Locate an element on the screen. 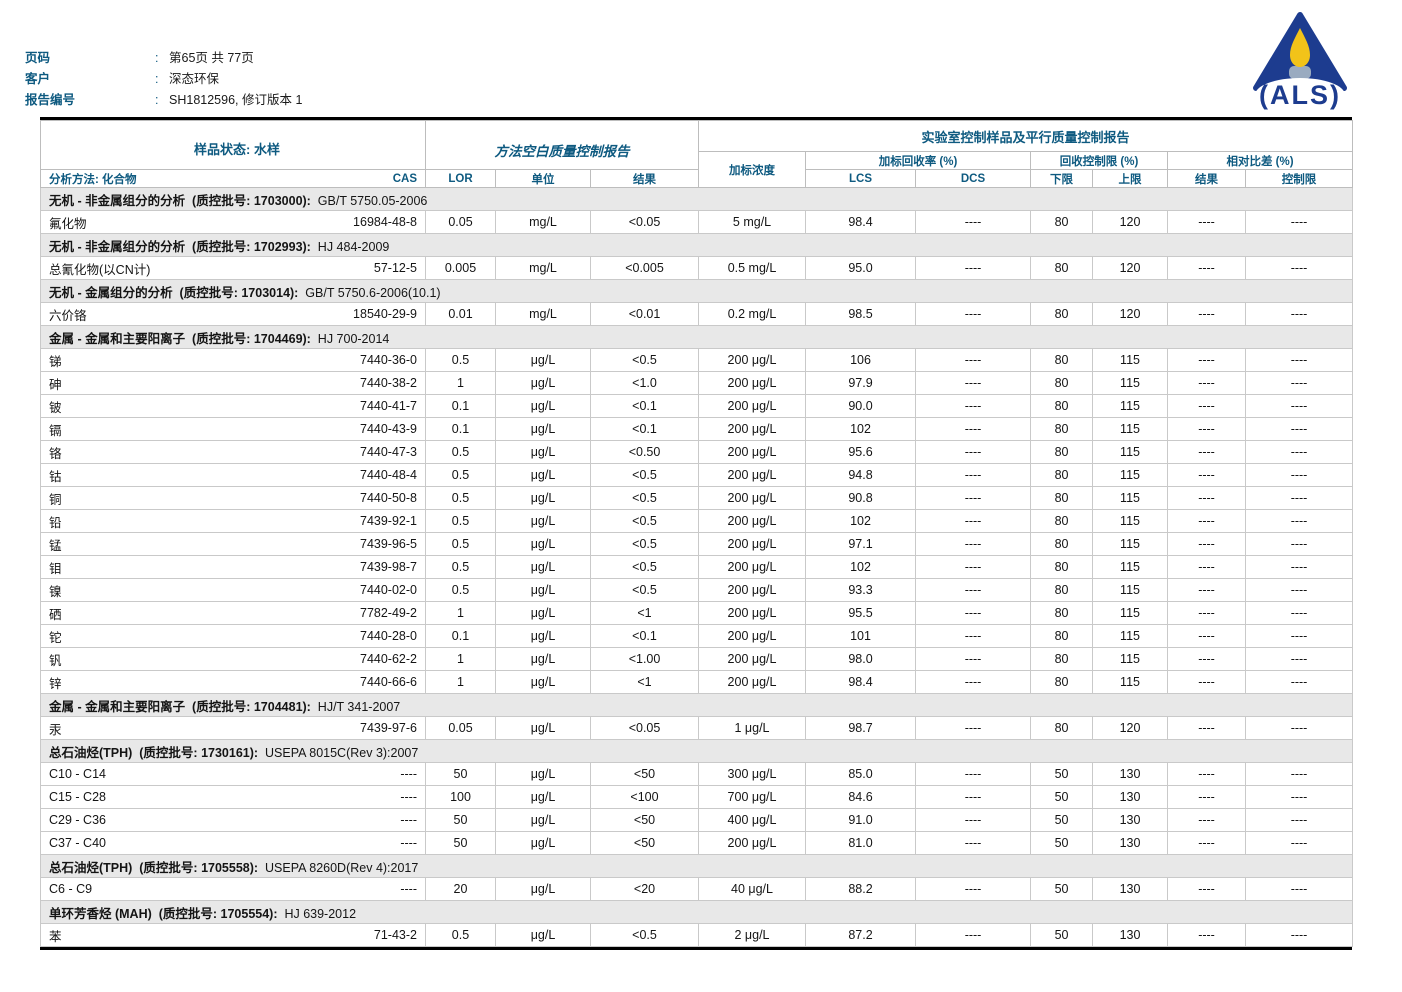  compound-cell: 铍 7440-41-7 is located at coordinates (233, 406).